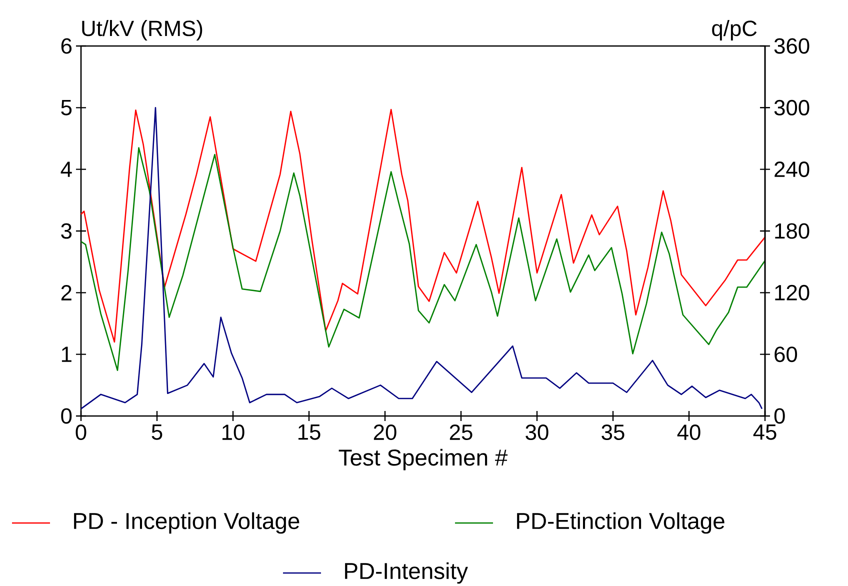 Image resolution: width=848 pixels, height=586 pixels. What do you see at coordinates (142, 30) in the screenshot?
I see `y-axis-title: Ut/kV (RMS)` at bounding box center [142, 30].